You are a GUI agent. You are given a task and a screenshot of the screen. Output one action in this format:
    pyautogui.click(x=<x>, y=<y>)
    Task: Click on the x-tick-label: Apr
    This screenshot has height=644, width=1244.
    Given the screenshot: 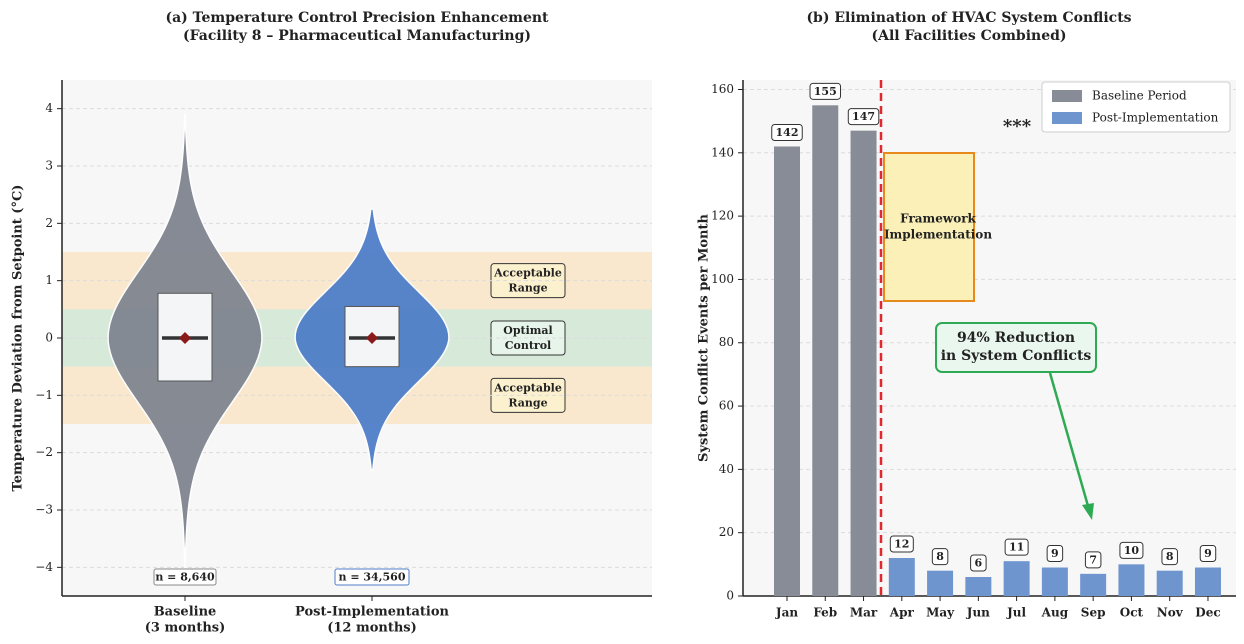 What is the action you would take?
    pyautogui.click(x=902, y=613)
    